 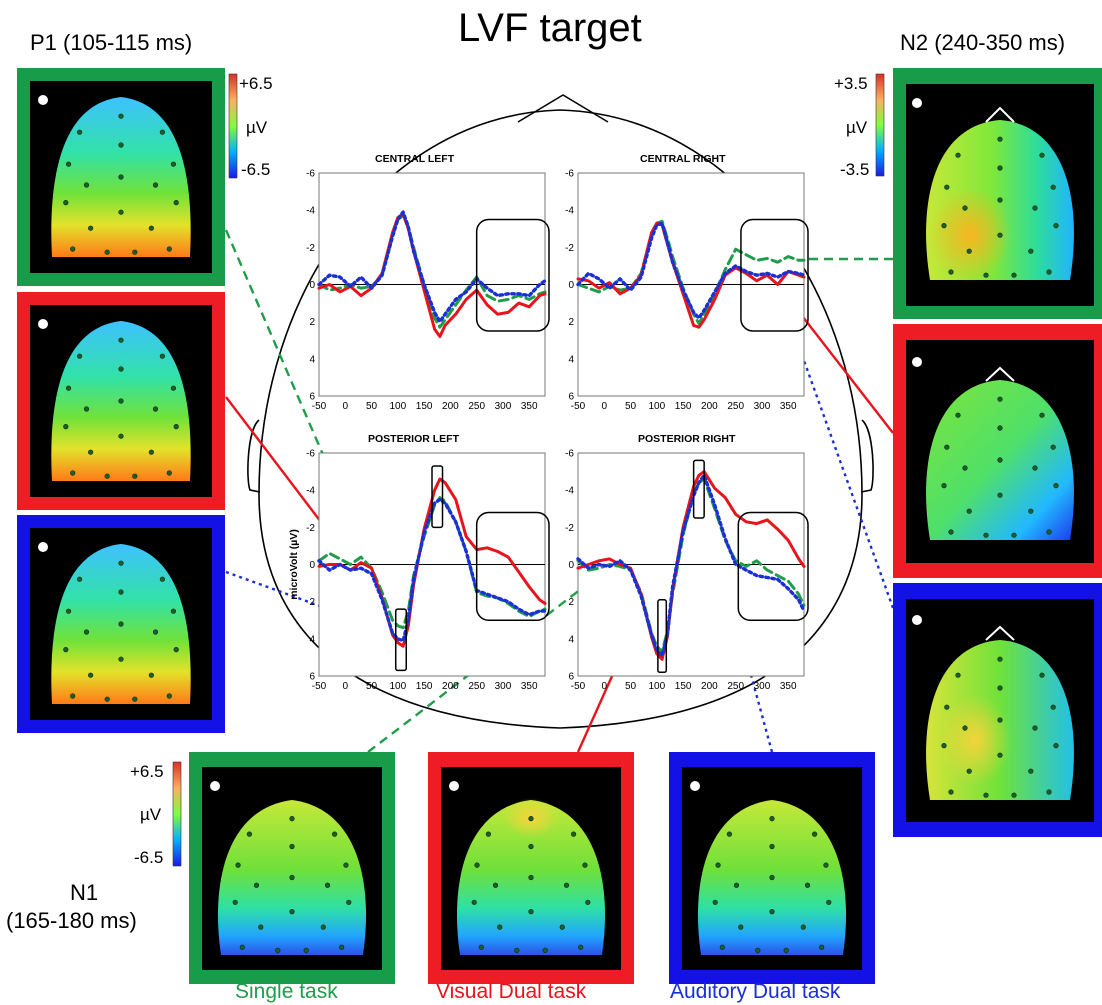 What do you see at coordinates (286, 991) in the screenshot?
I see `legend-single-task: Single task` at bounding box center [286, 991].